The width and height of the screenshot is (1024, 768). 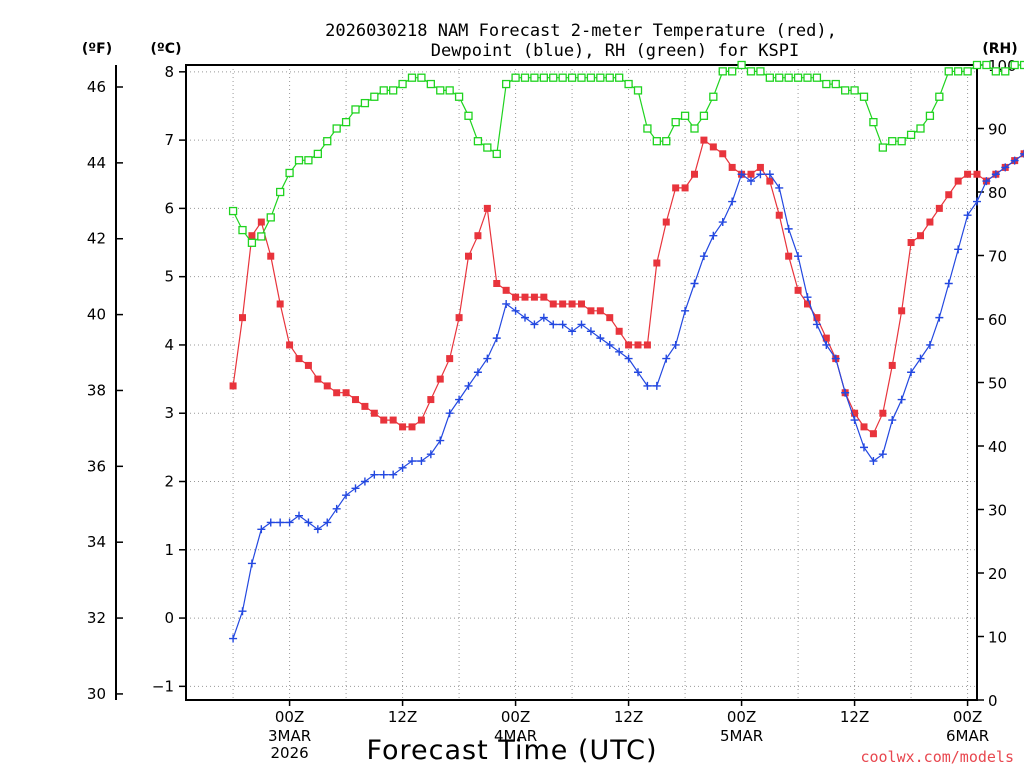 What do you see at coordinates (97, 49) in the screenshot?
I see `fahrenheit-unit-label: (ºF)` at bounding box center [97, 49].